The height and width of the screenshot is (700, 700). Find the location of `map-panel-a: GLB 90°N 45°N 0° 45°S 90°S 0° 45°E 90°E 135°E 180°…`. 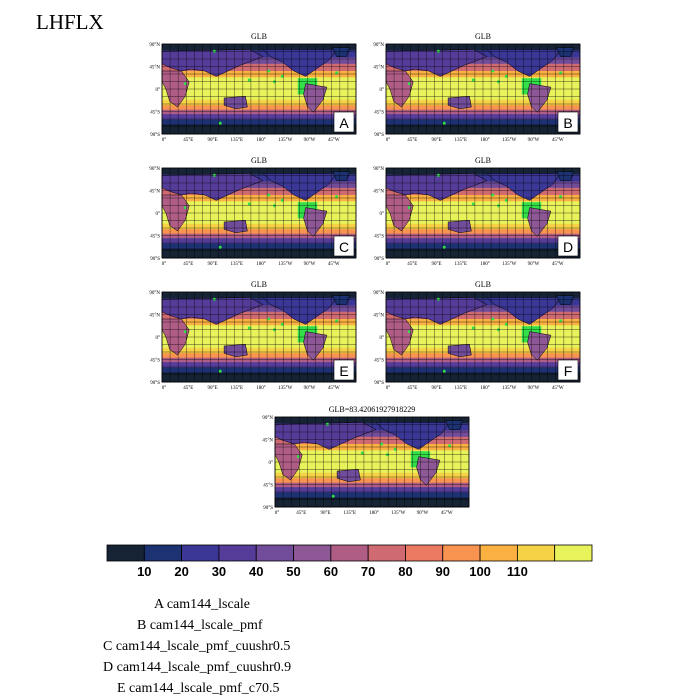

map-panel-a: GLB 90°N 45°N 0° 45°S 90°S 0° 45°E 90°E 135°E 180°… is located at coordinates (252, 94).